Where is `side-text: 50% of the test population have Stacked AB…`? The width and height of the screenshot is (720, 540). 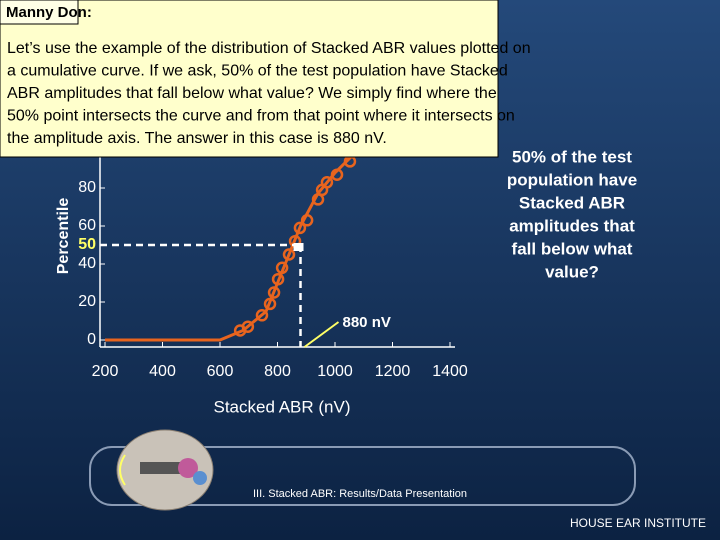 side-text: 50% of the test population have Stacked AB… is located at coordinates (572, 214).